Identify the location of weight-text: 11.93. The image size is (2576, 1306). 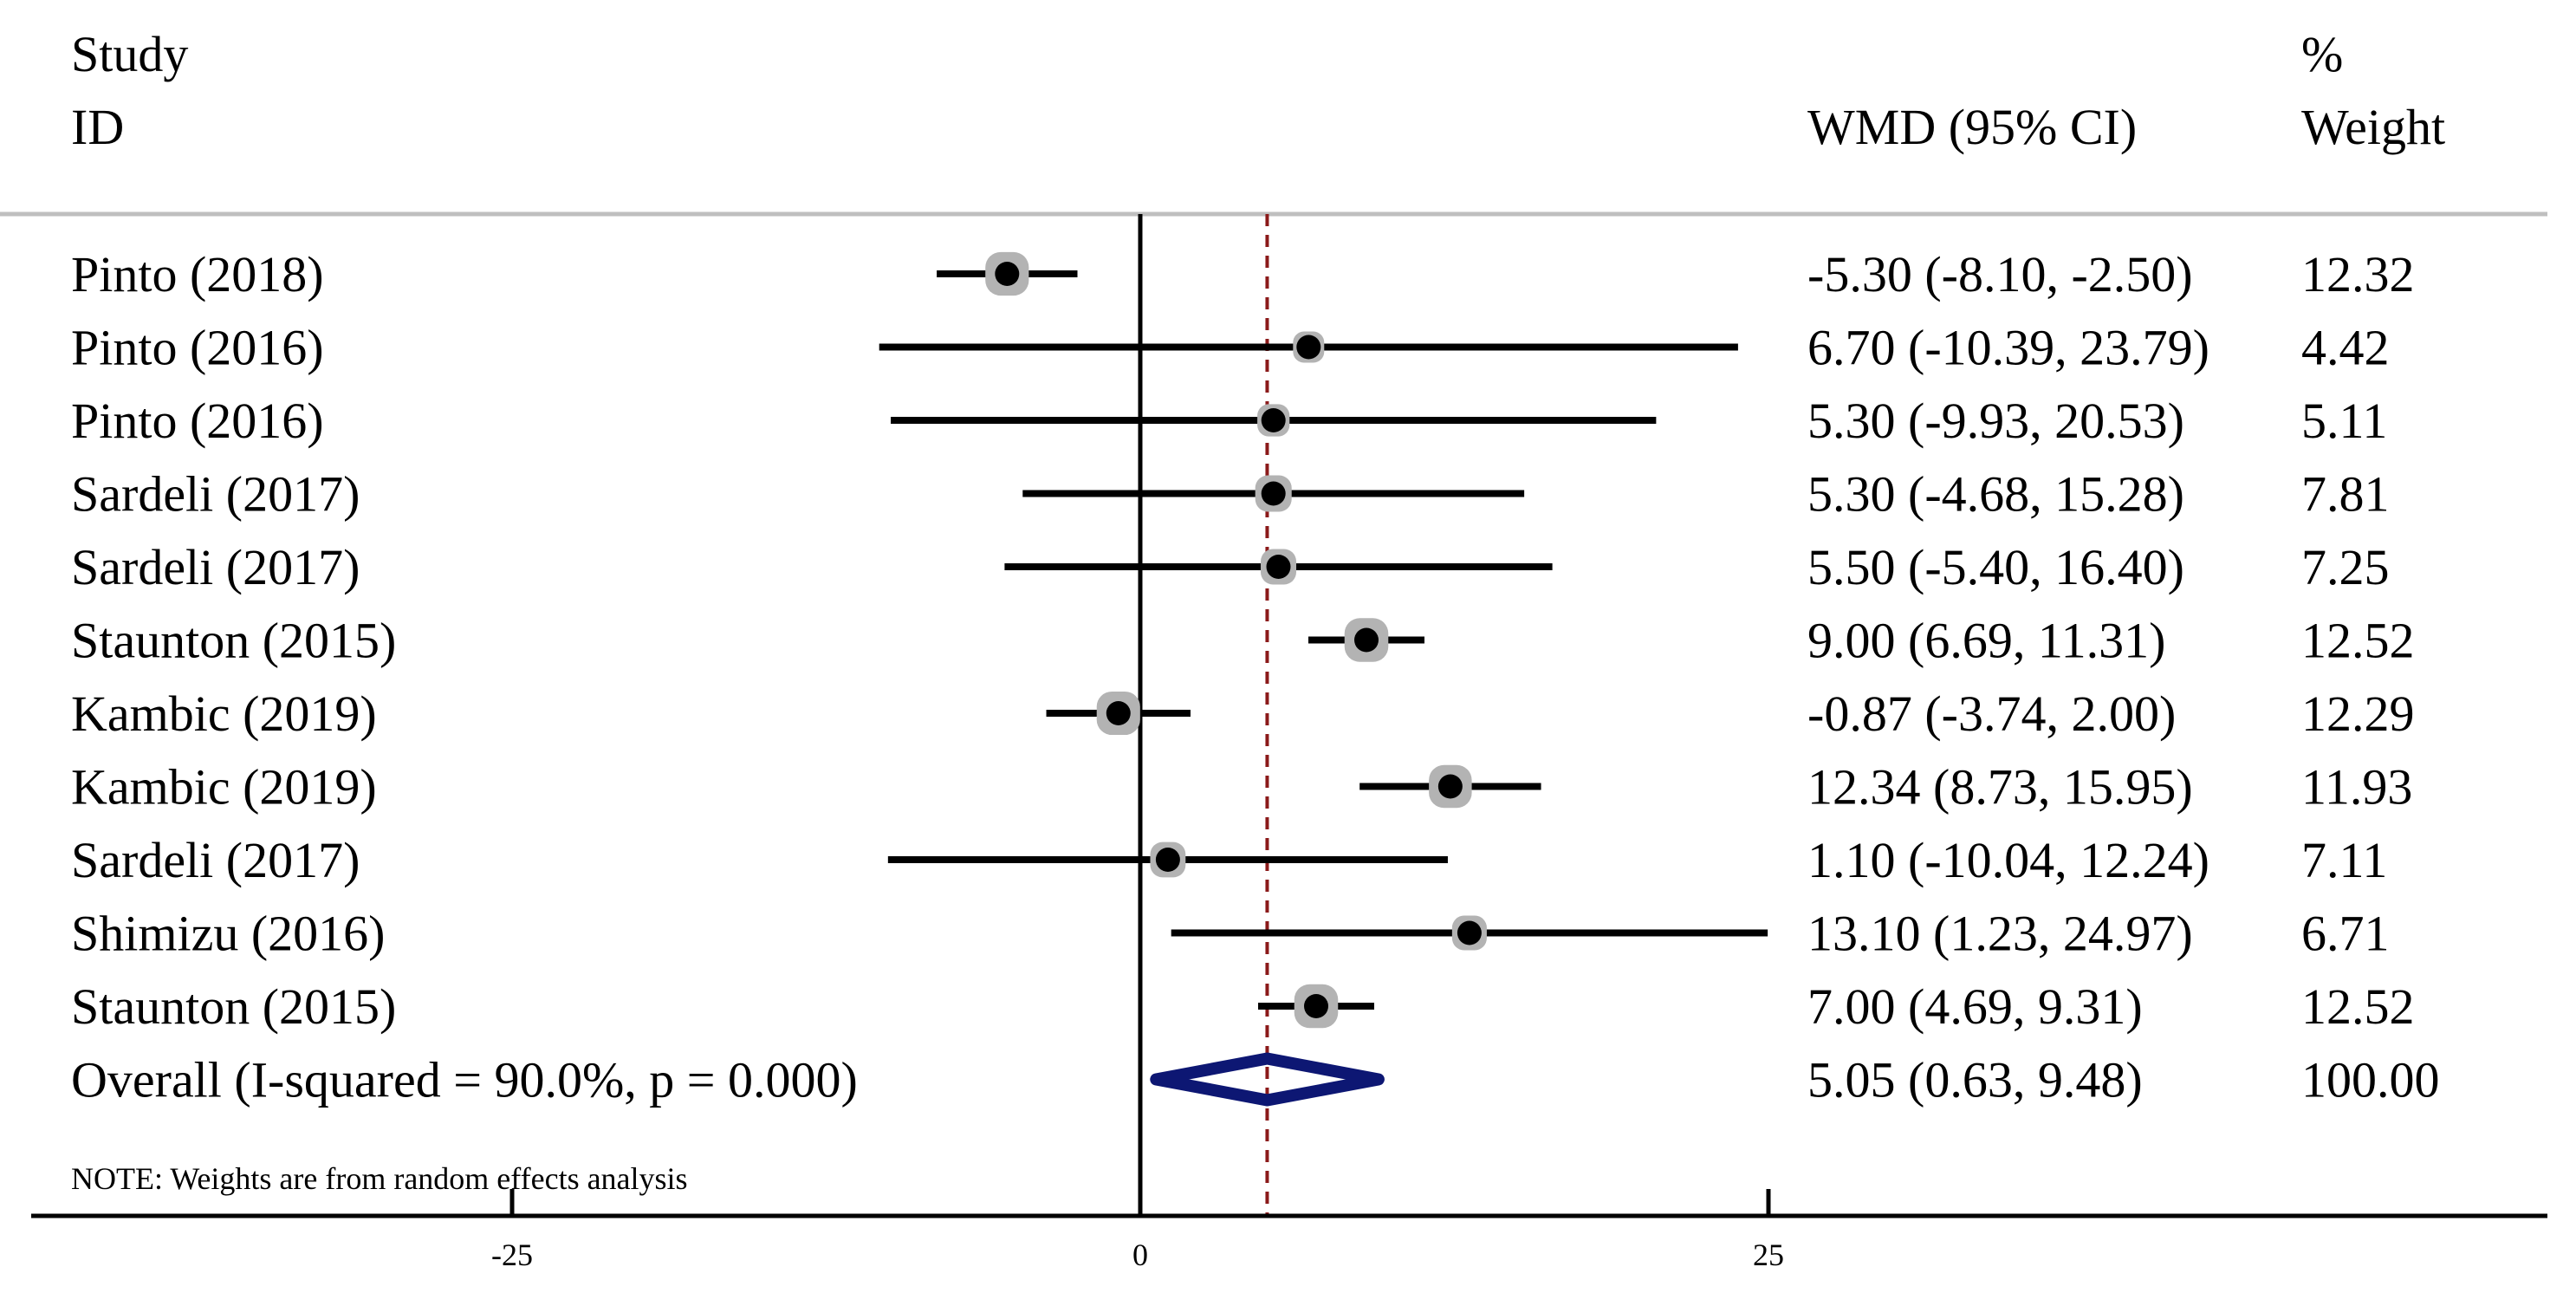
(2356, 787).